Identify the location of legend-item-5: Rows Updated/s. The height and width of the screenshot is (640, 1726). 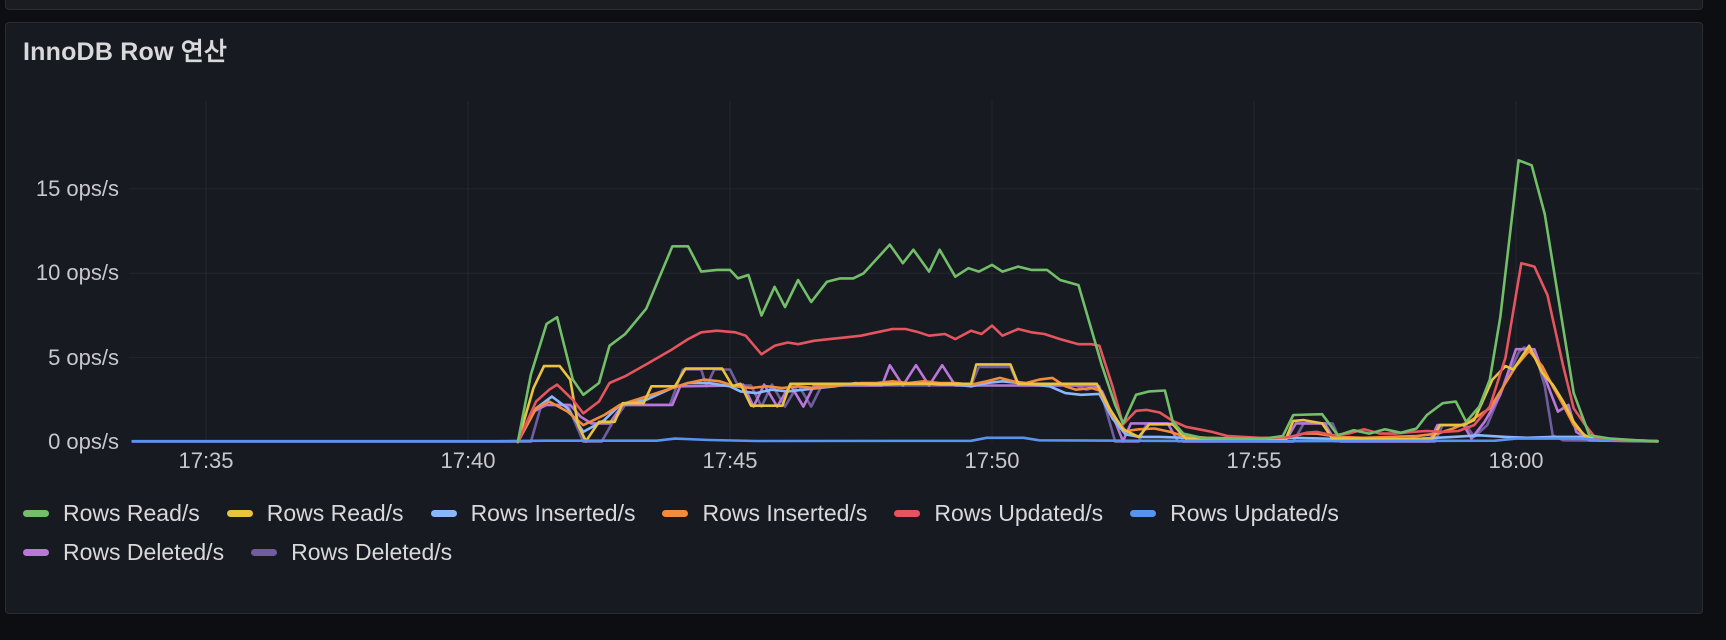
(1234, 513).